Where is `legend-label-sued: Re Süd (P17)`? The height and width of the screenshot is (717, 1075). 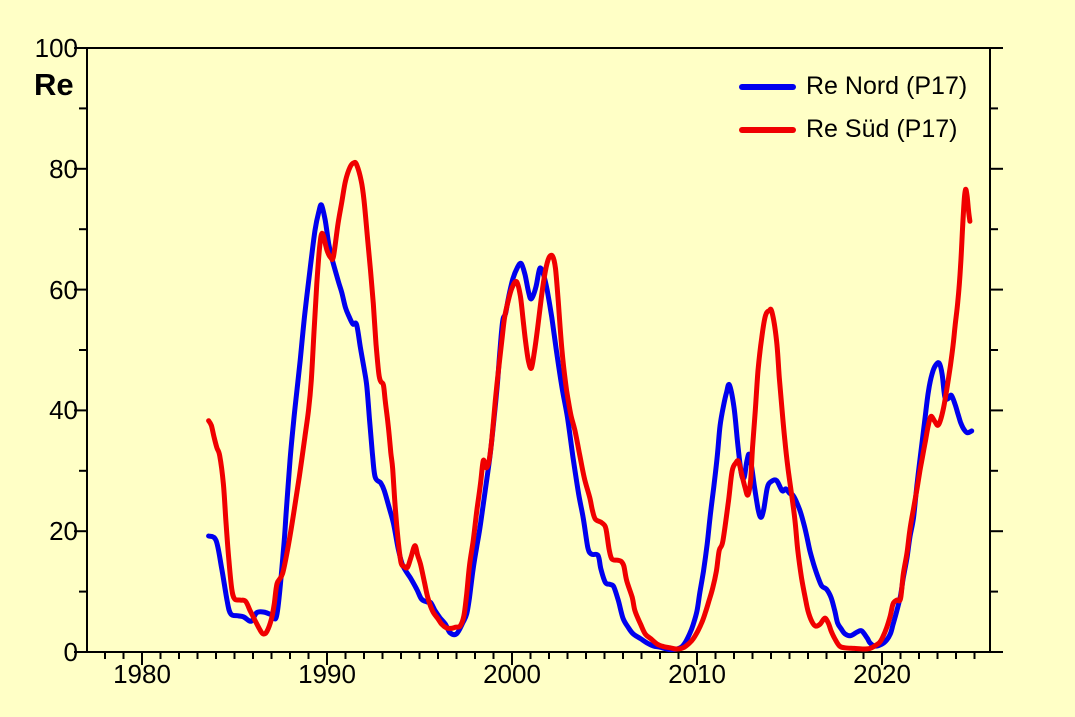
legend-label-sued: Re Süd (P17) is located at coordinates (882, 129).